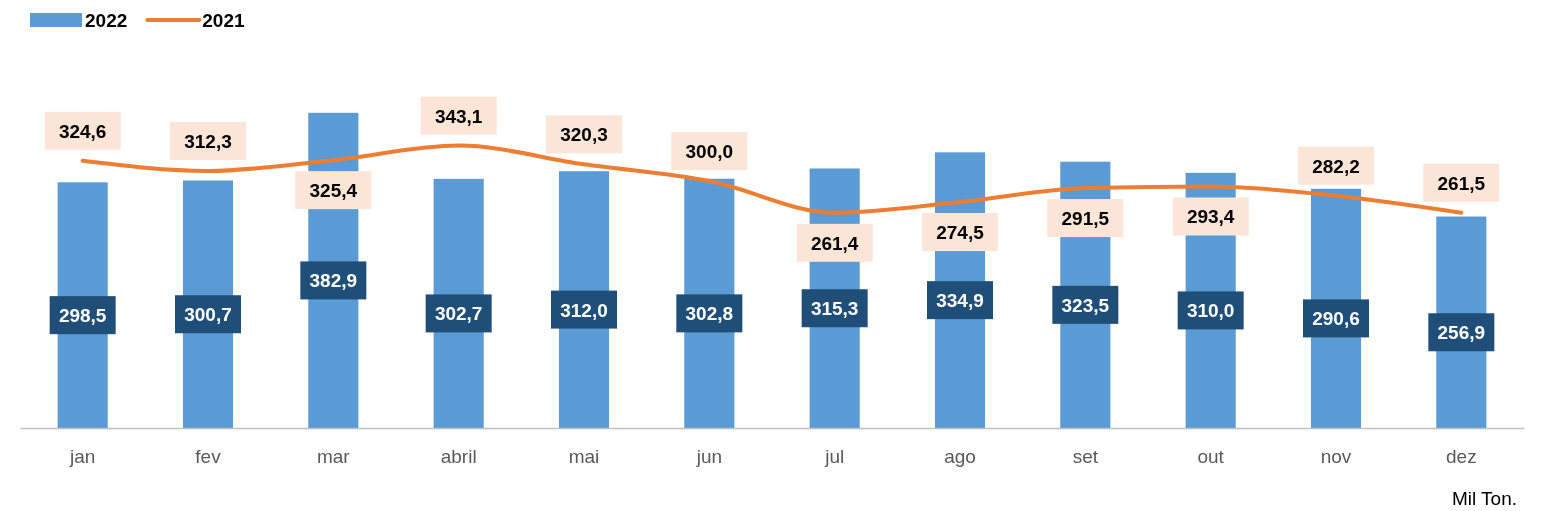 Image resolution: width=1544 pixels, height=511 pixels. Describe the element at coordinates (834, 243) in the screenshot. I see `data-label: 261,4` at that location.